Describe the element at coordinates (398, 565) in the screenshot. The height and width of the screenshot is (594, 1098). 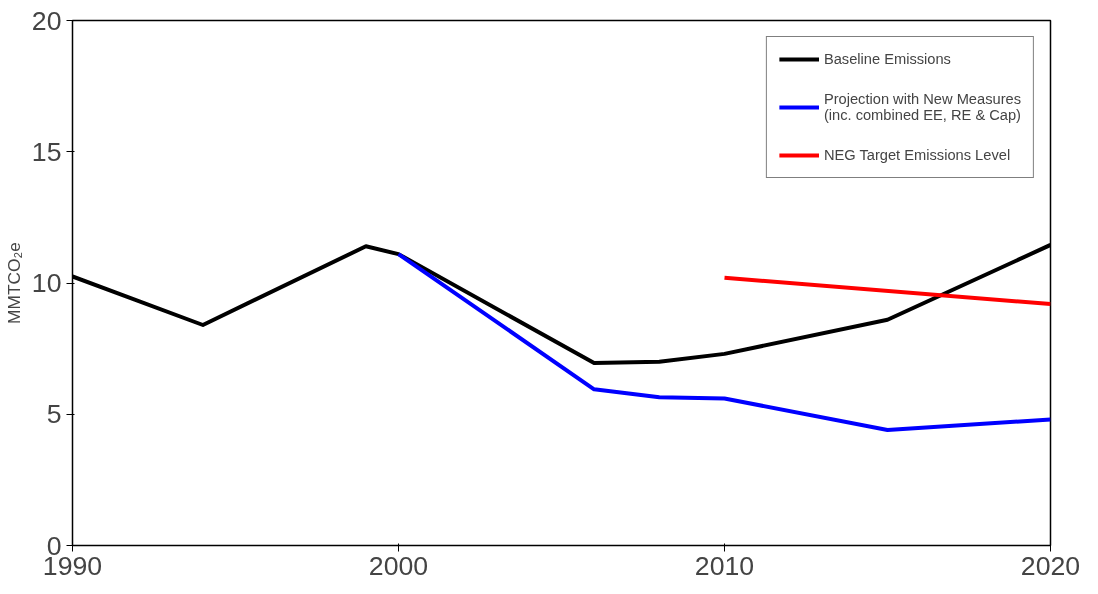
I see `x-tick-label: 2000` at that location.